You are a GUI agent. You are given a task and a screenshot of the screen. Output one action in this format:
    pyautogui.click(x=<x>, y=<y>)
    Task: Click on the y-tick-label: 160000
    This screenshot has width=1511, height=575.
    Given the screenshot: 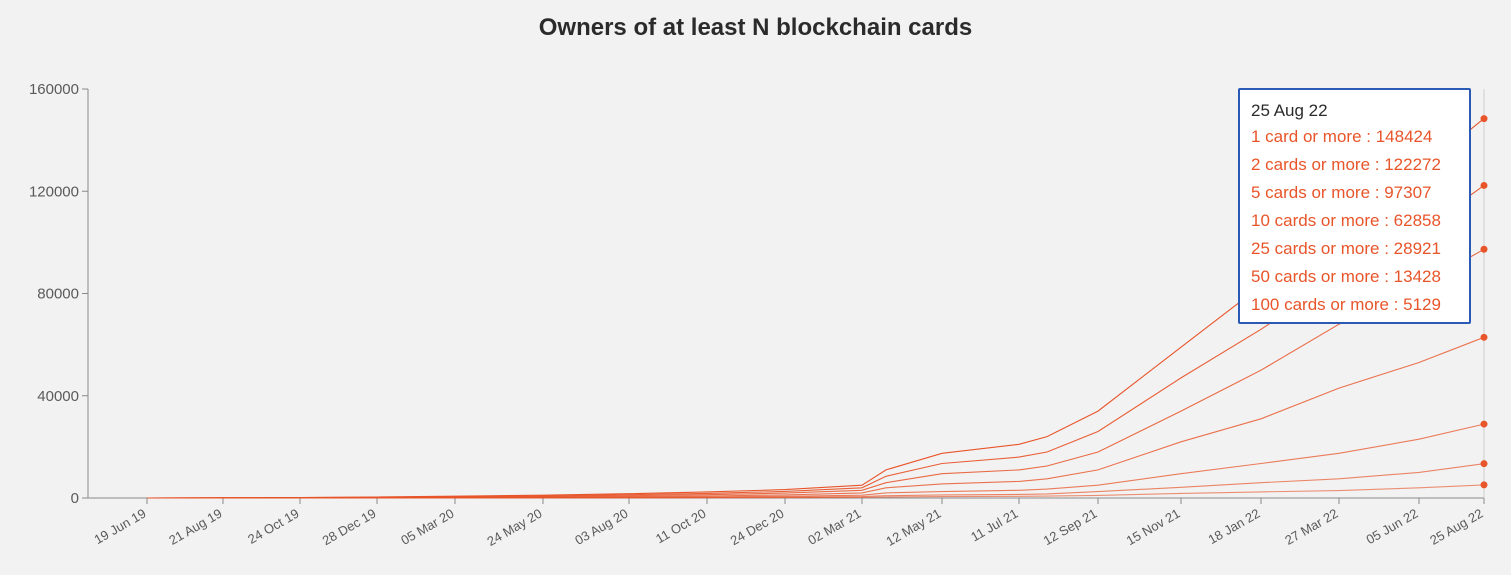 What is the action you would take?
    pyautogui.click(x=54, y=89)
    